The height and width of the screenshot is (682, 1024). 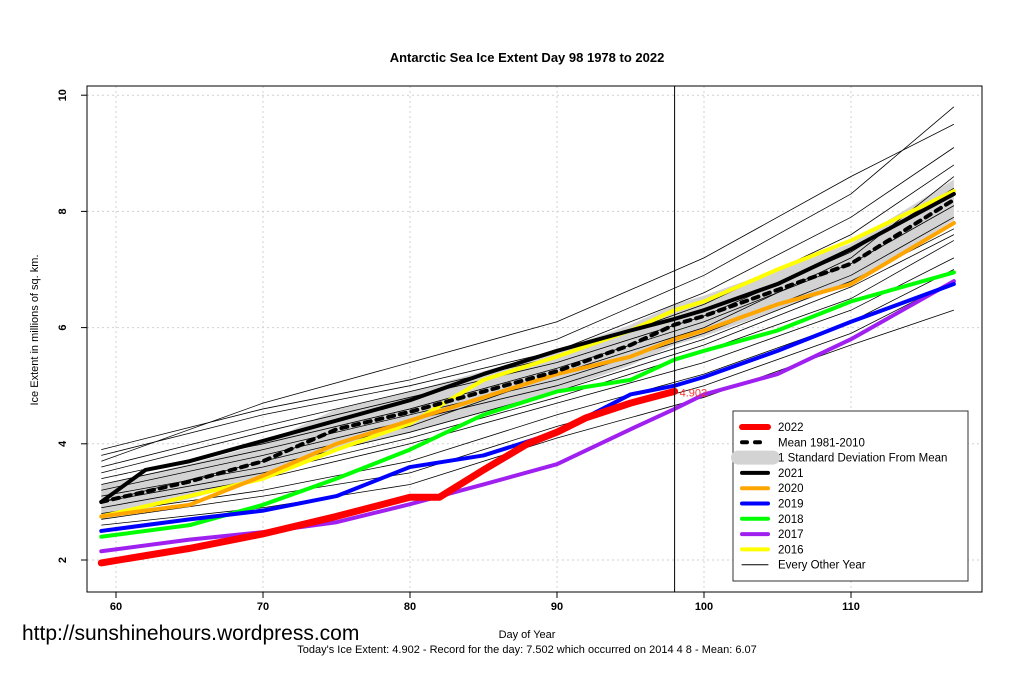 I want to click on legend-label: 2021, so click(x=791, y=474).